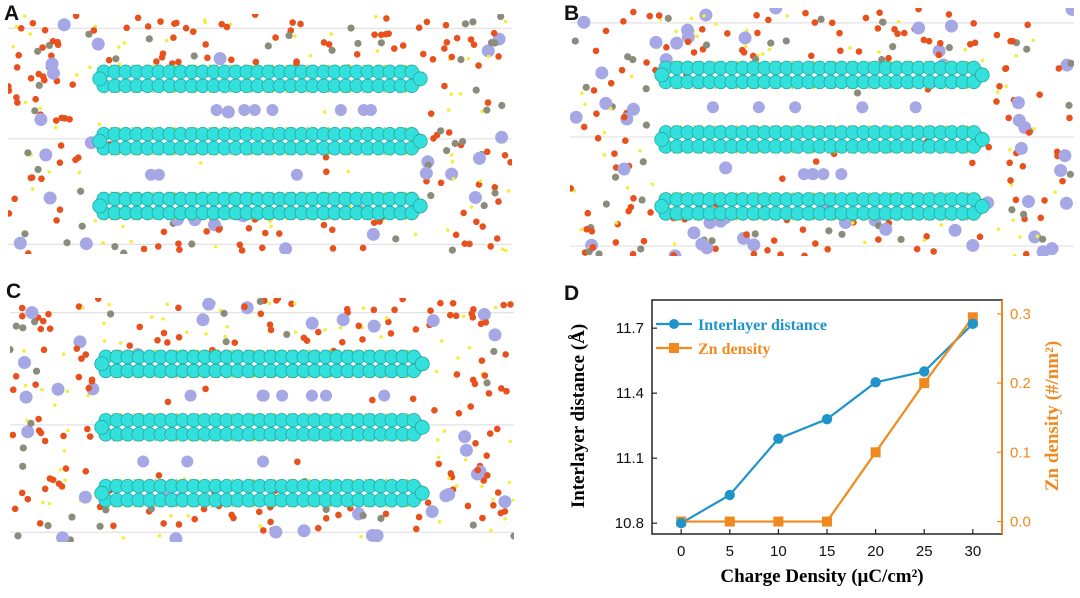 This screenshot has width=1080, height=598. What do you see at coordinates (14, 291) in the screenshot?
I see `panel-label-c: C` at bounding box center [14, 291].